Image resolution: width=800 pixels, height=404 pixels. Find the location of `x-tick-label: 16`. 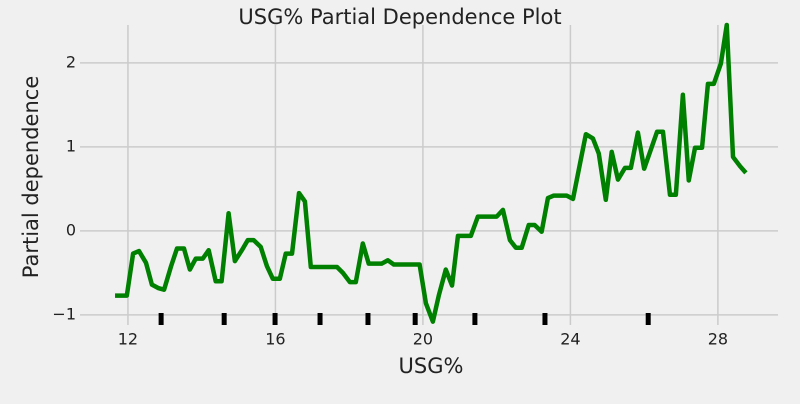

x-tick-label: 16 is located at coordinates (275, 339).